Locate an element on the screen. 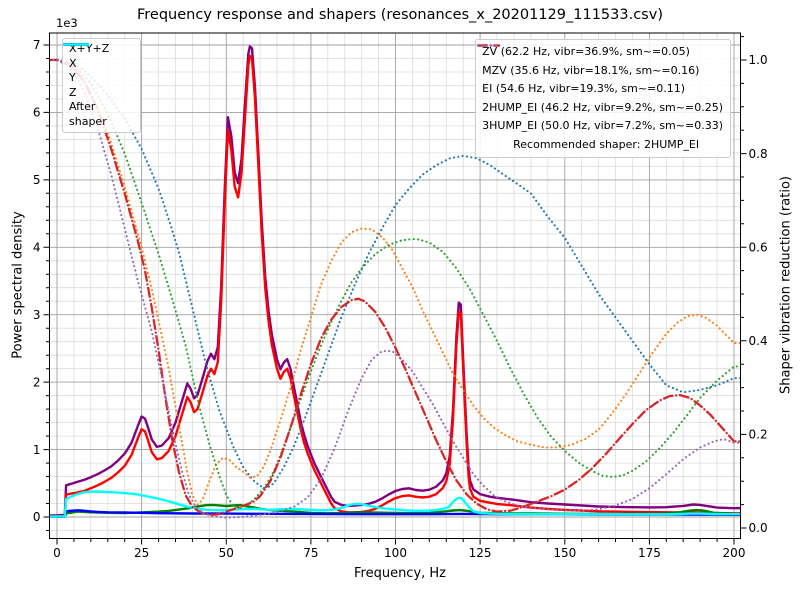 This screenshot has width=800, height=600. legend-footer: Recommended shaper: 2HUMP_EI is located at coordinates (602, 145).